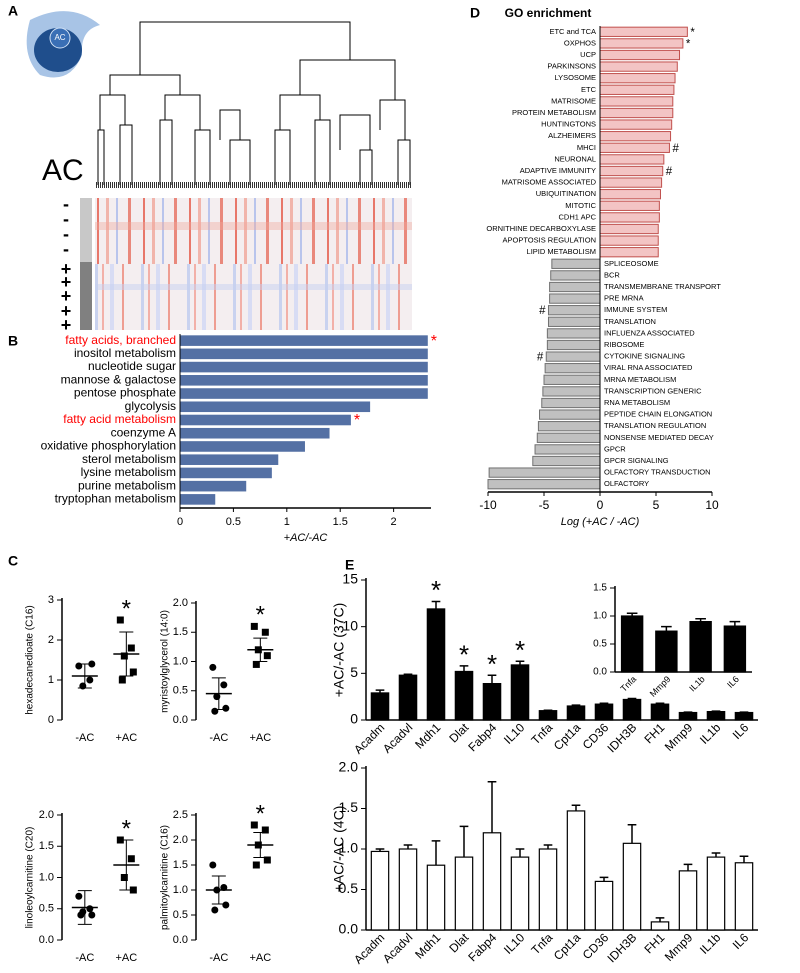 The height and width of the screenshot is (973, 800). What do you see at coordinates (66, 234) in the screenshot?
I see `row-label: -` at bounding box center [66, 234].